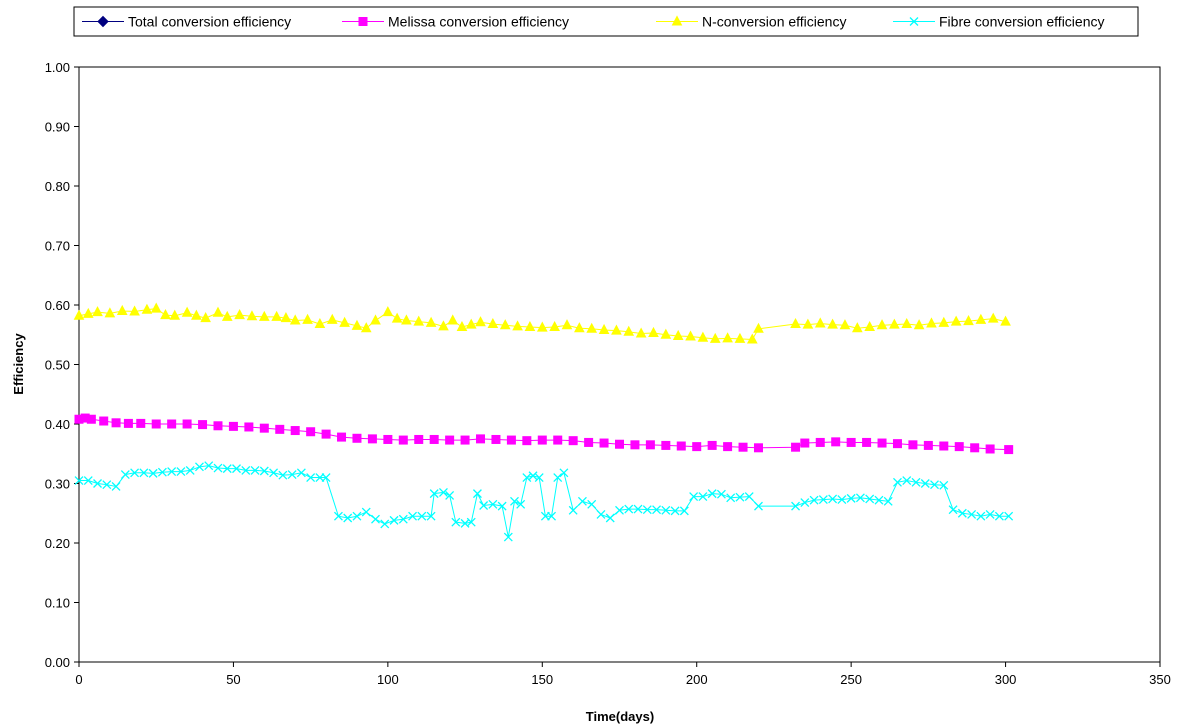  Describe the element at coordinates (544, 434) in the screenshot. I see `series-melissa-conversion-efficiency` at that location.